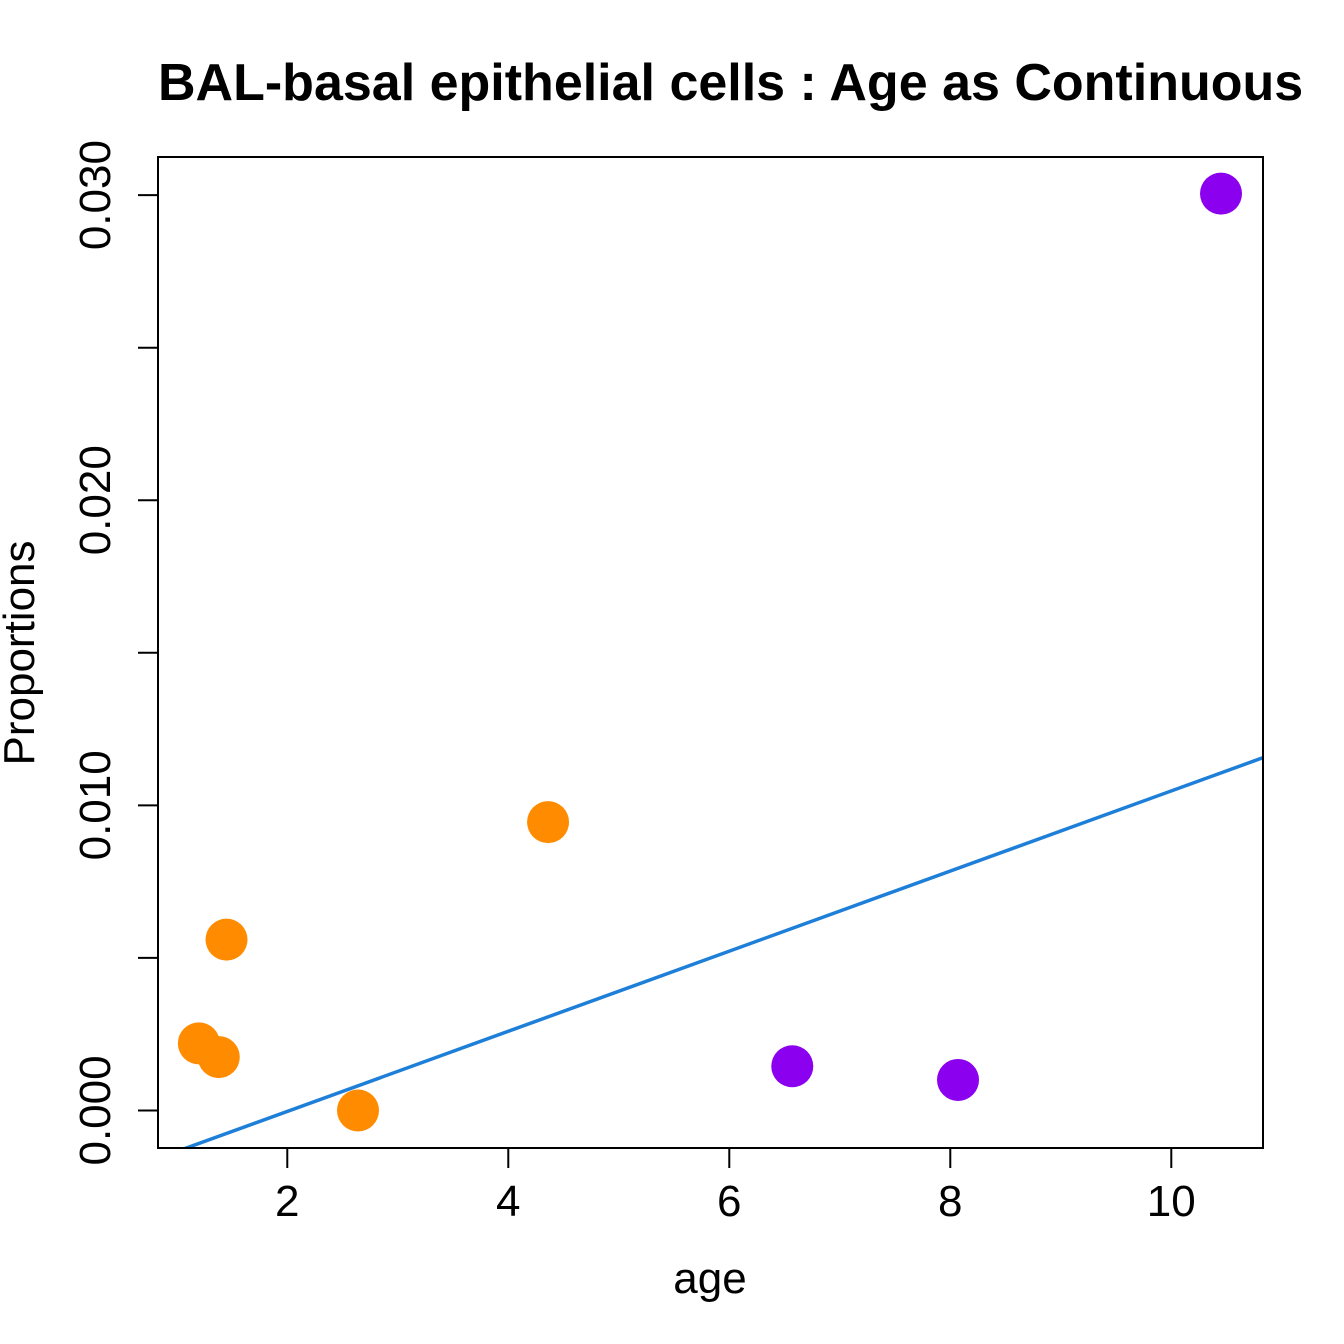  Describe the element at coordinates (950, 1201) in the screenshot. I see `x-tick-label-8: 8` at that location.